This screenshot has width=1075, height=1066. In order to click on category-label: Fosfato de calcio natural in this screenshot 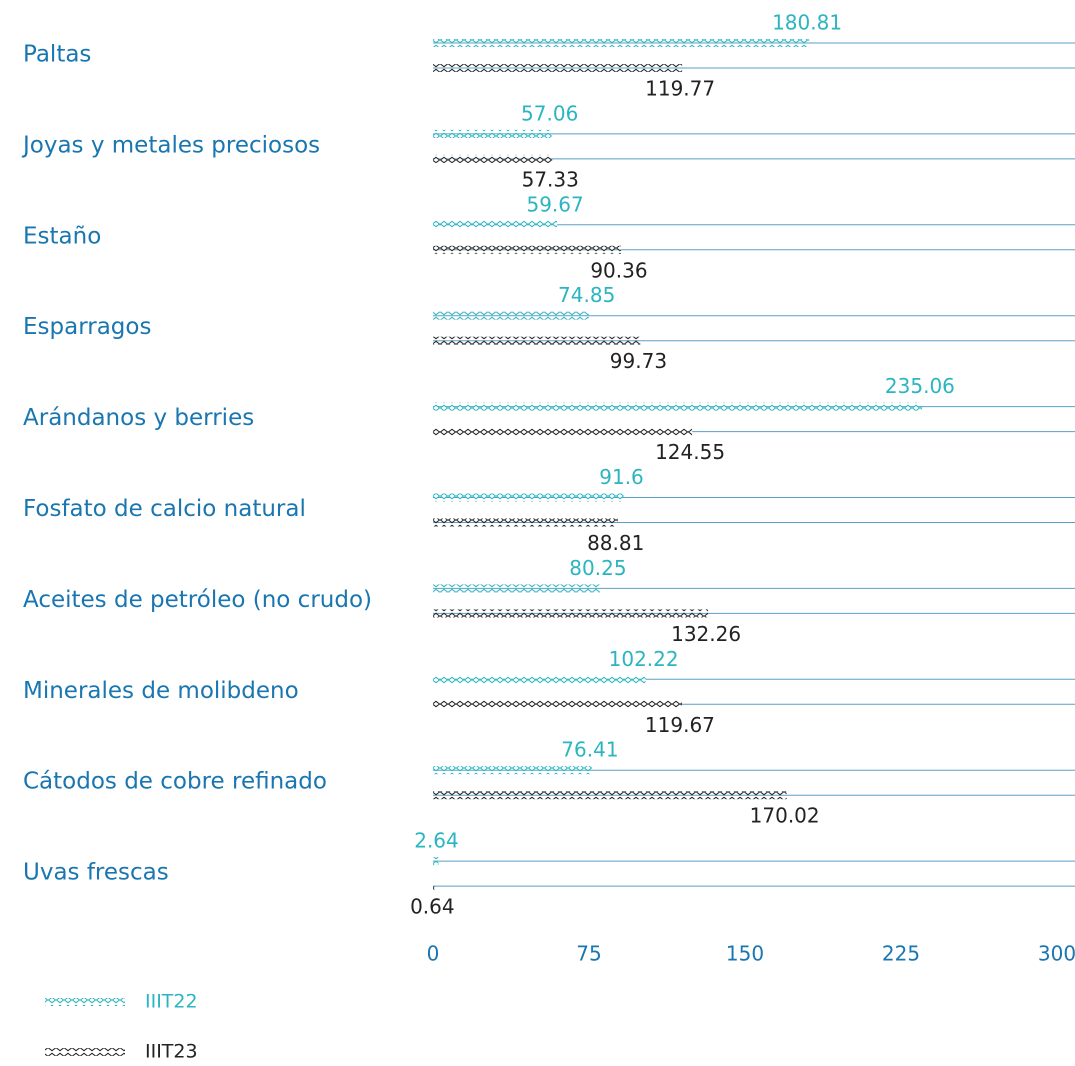, I will do `click(164, 509)`.